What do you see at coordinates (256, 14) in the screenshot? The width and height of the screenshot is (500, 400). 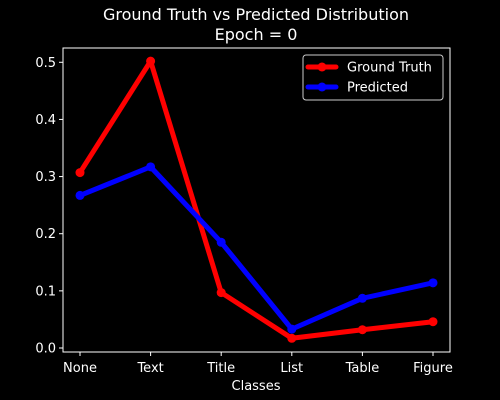 I see `chart-title: Ground Truth vs Predicted Distribution` at bounding box center [256, 14].